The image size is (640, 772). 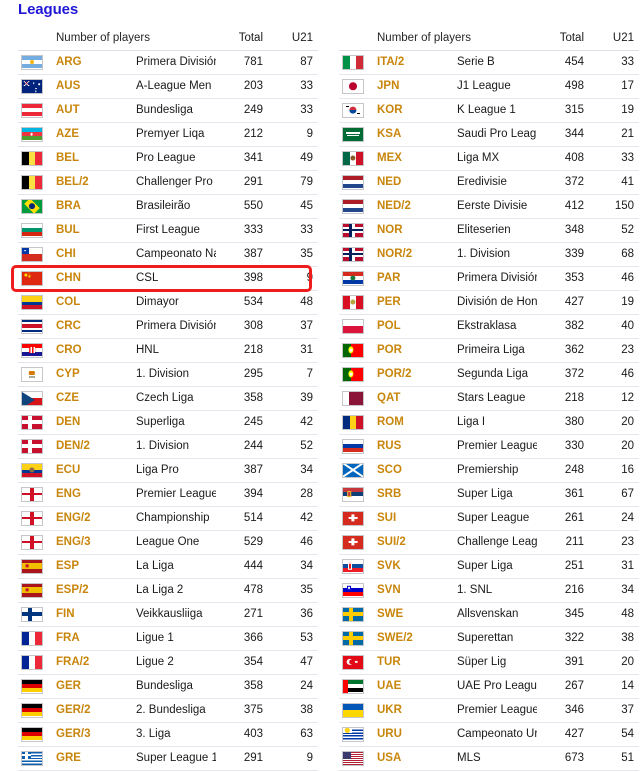 What do you see at coordinates (489, 710) in the screenshot?
I see `table-row: UKR Premier League 346 37` at bounding box center [489, 710].